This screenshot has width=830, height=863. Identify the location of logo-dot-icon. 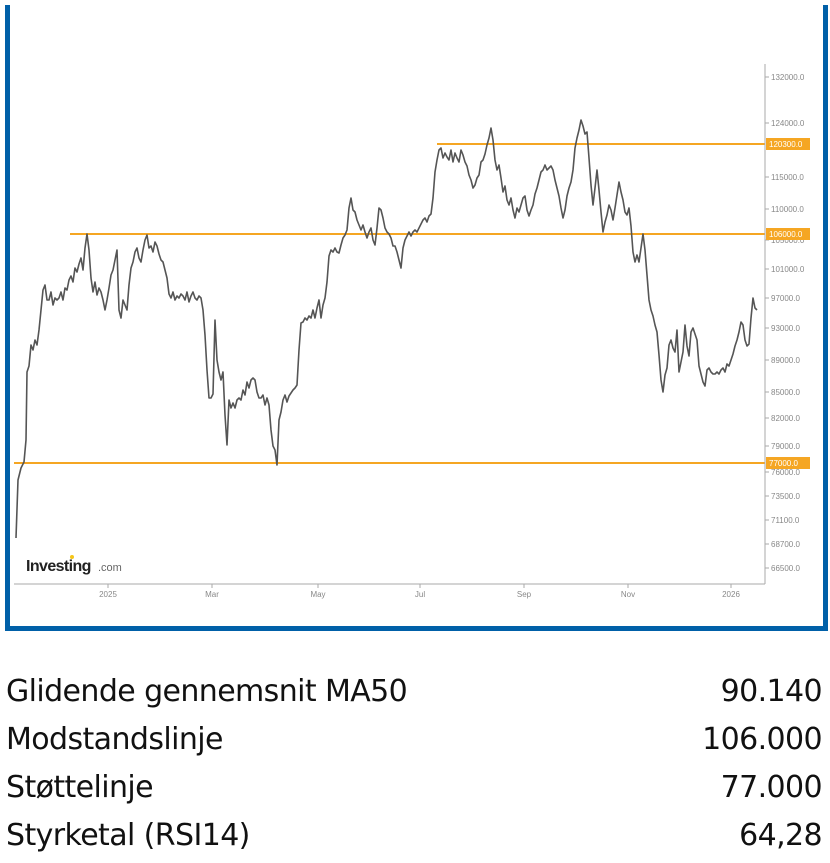
(72, 557).